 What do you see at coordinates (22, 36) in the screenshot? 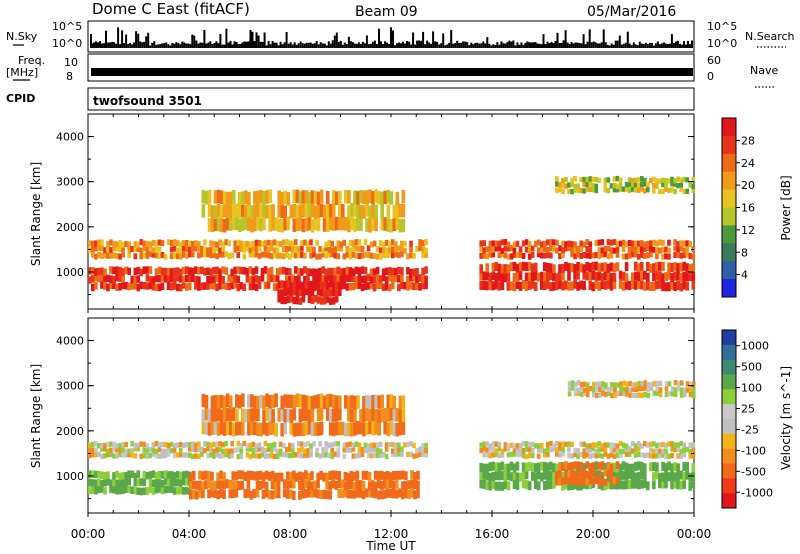
I see `nsky-label: N.Sky` at bounding box center [22, 36].